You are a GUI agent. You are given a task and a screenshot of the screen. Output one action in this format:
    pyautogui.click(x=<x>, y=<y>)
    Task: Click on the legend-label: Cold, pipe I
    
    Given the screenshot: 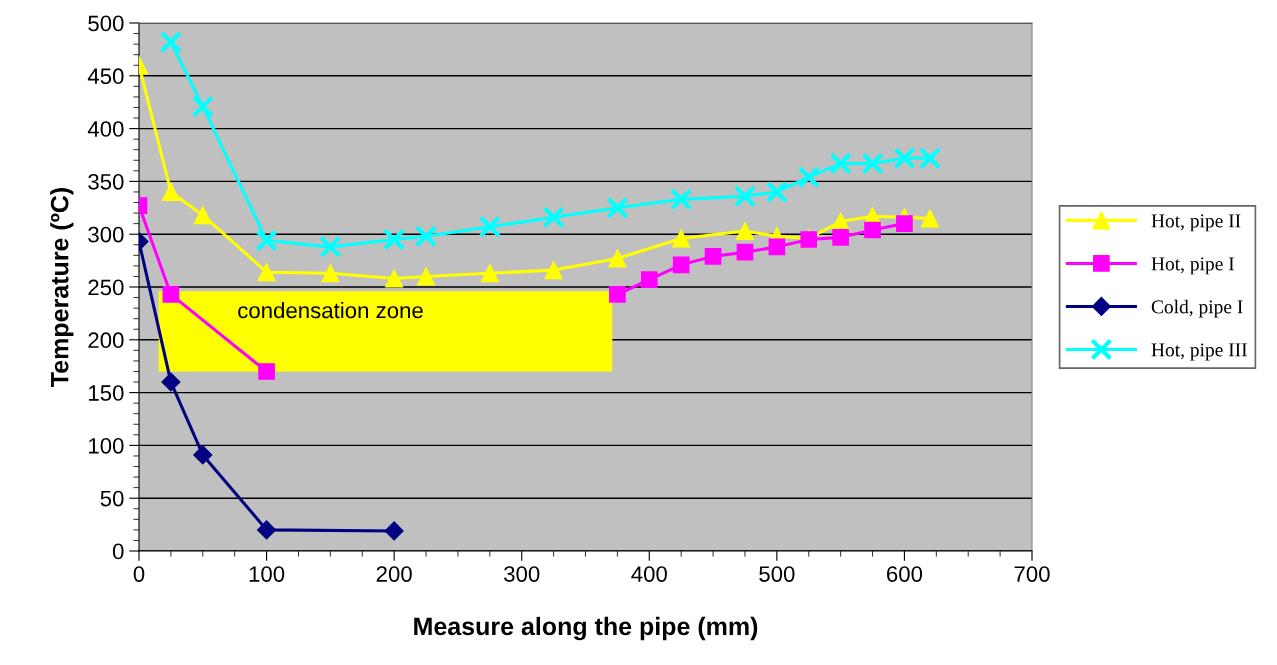 What is the action you would take?
    pyautogui.click(x=1197, y=308)
    